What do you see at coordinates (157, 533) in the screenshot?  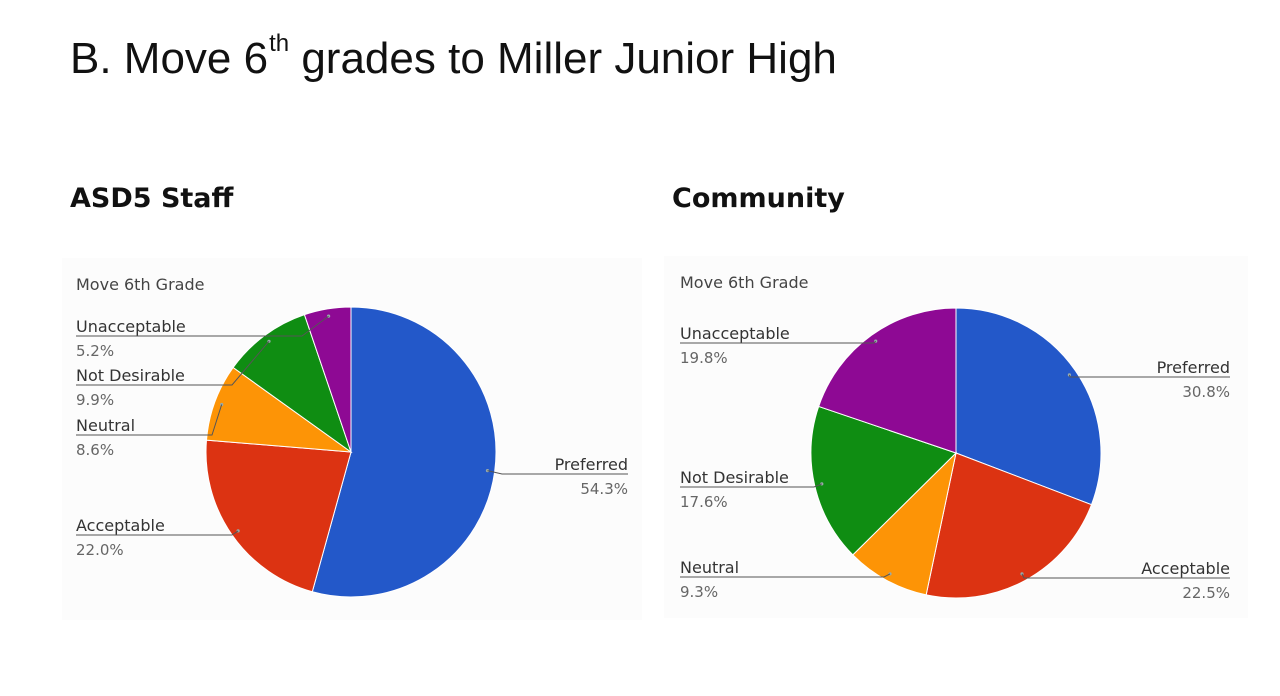 I see `staff-leader-acceptable` at bounding box center [157, 533].